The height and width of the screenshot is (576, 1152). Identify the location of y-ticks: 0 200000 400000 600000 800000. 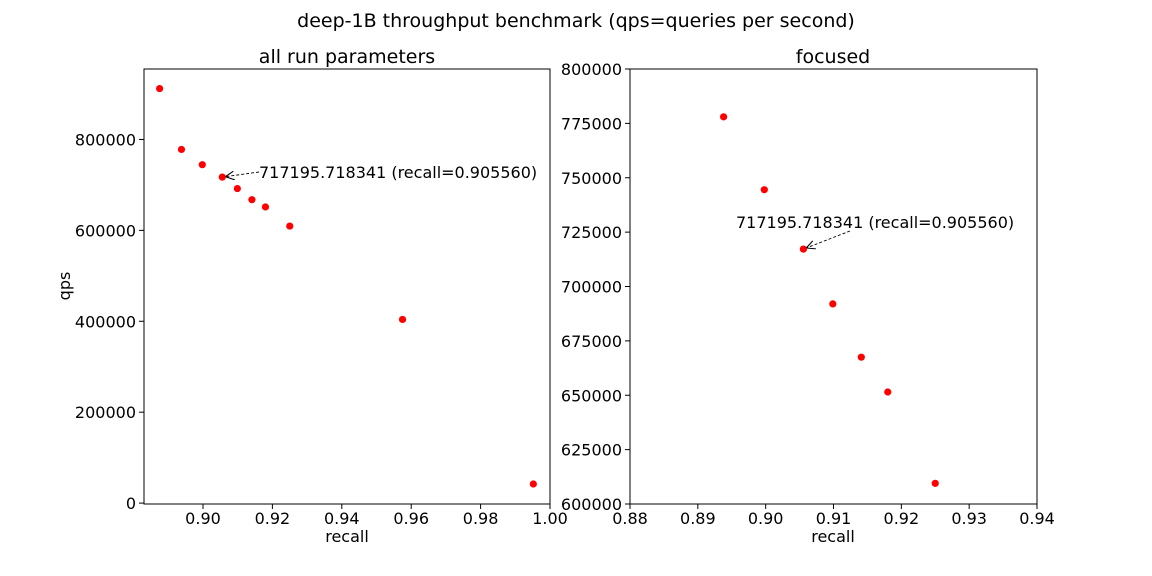
(109, 321).